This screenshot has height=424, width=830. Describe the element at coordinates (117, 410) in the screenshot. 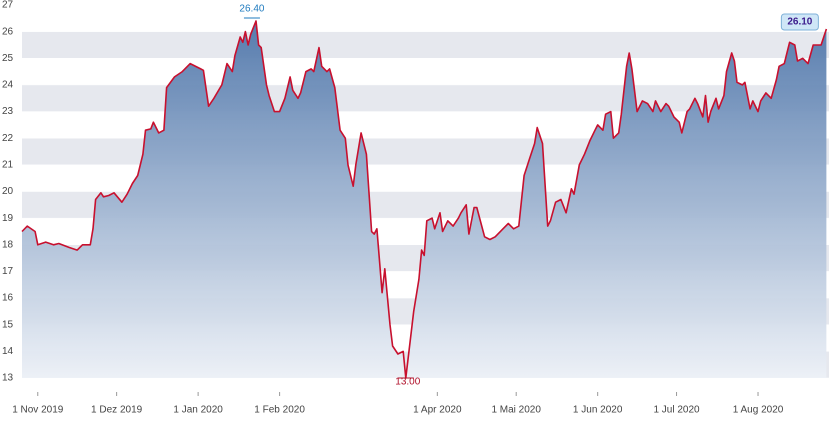

I see `x-tick-label: 1 Dez 2019` at that location.